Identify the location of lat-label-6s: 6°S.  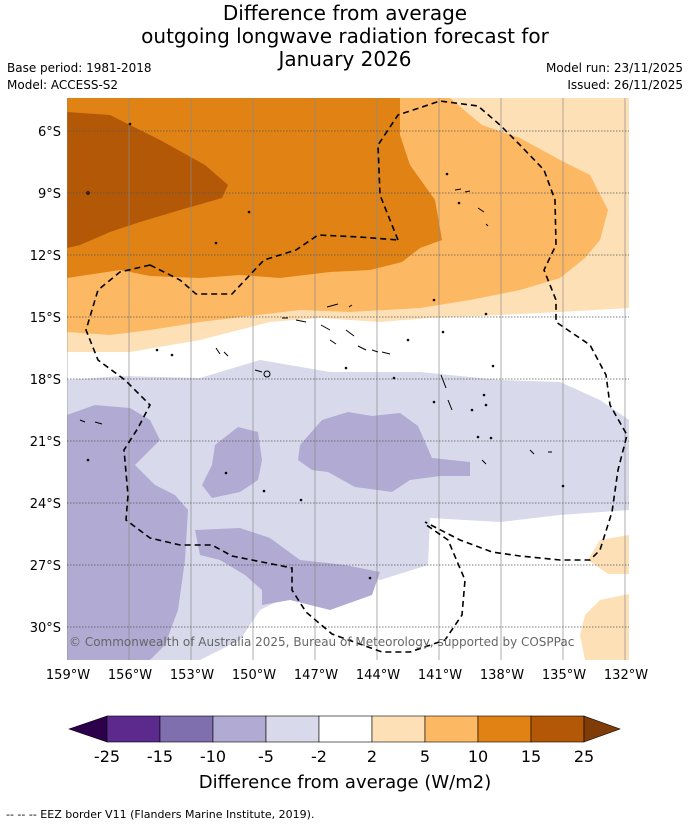
(49, 132).